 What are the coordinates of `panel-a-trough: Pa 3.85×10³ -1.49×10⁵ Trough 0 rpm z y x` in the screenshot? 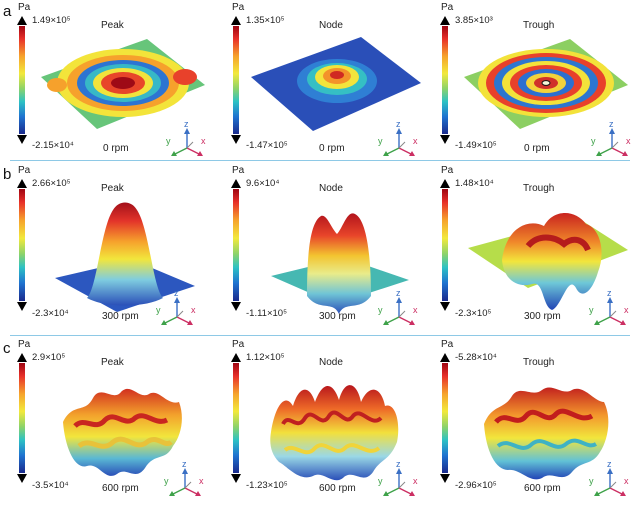 It's located at (530, 80).